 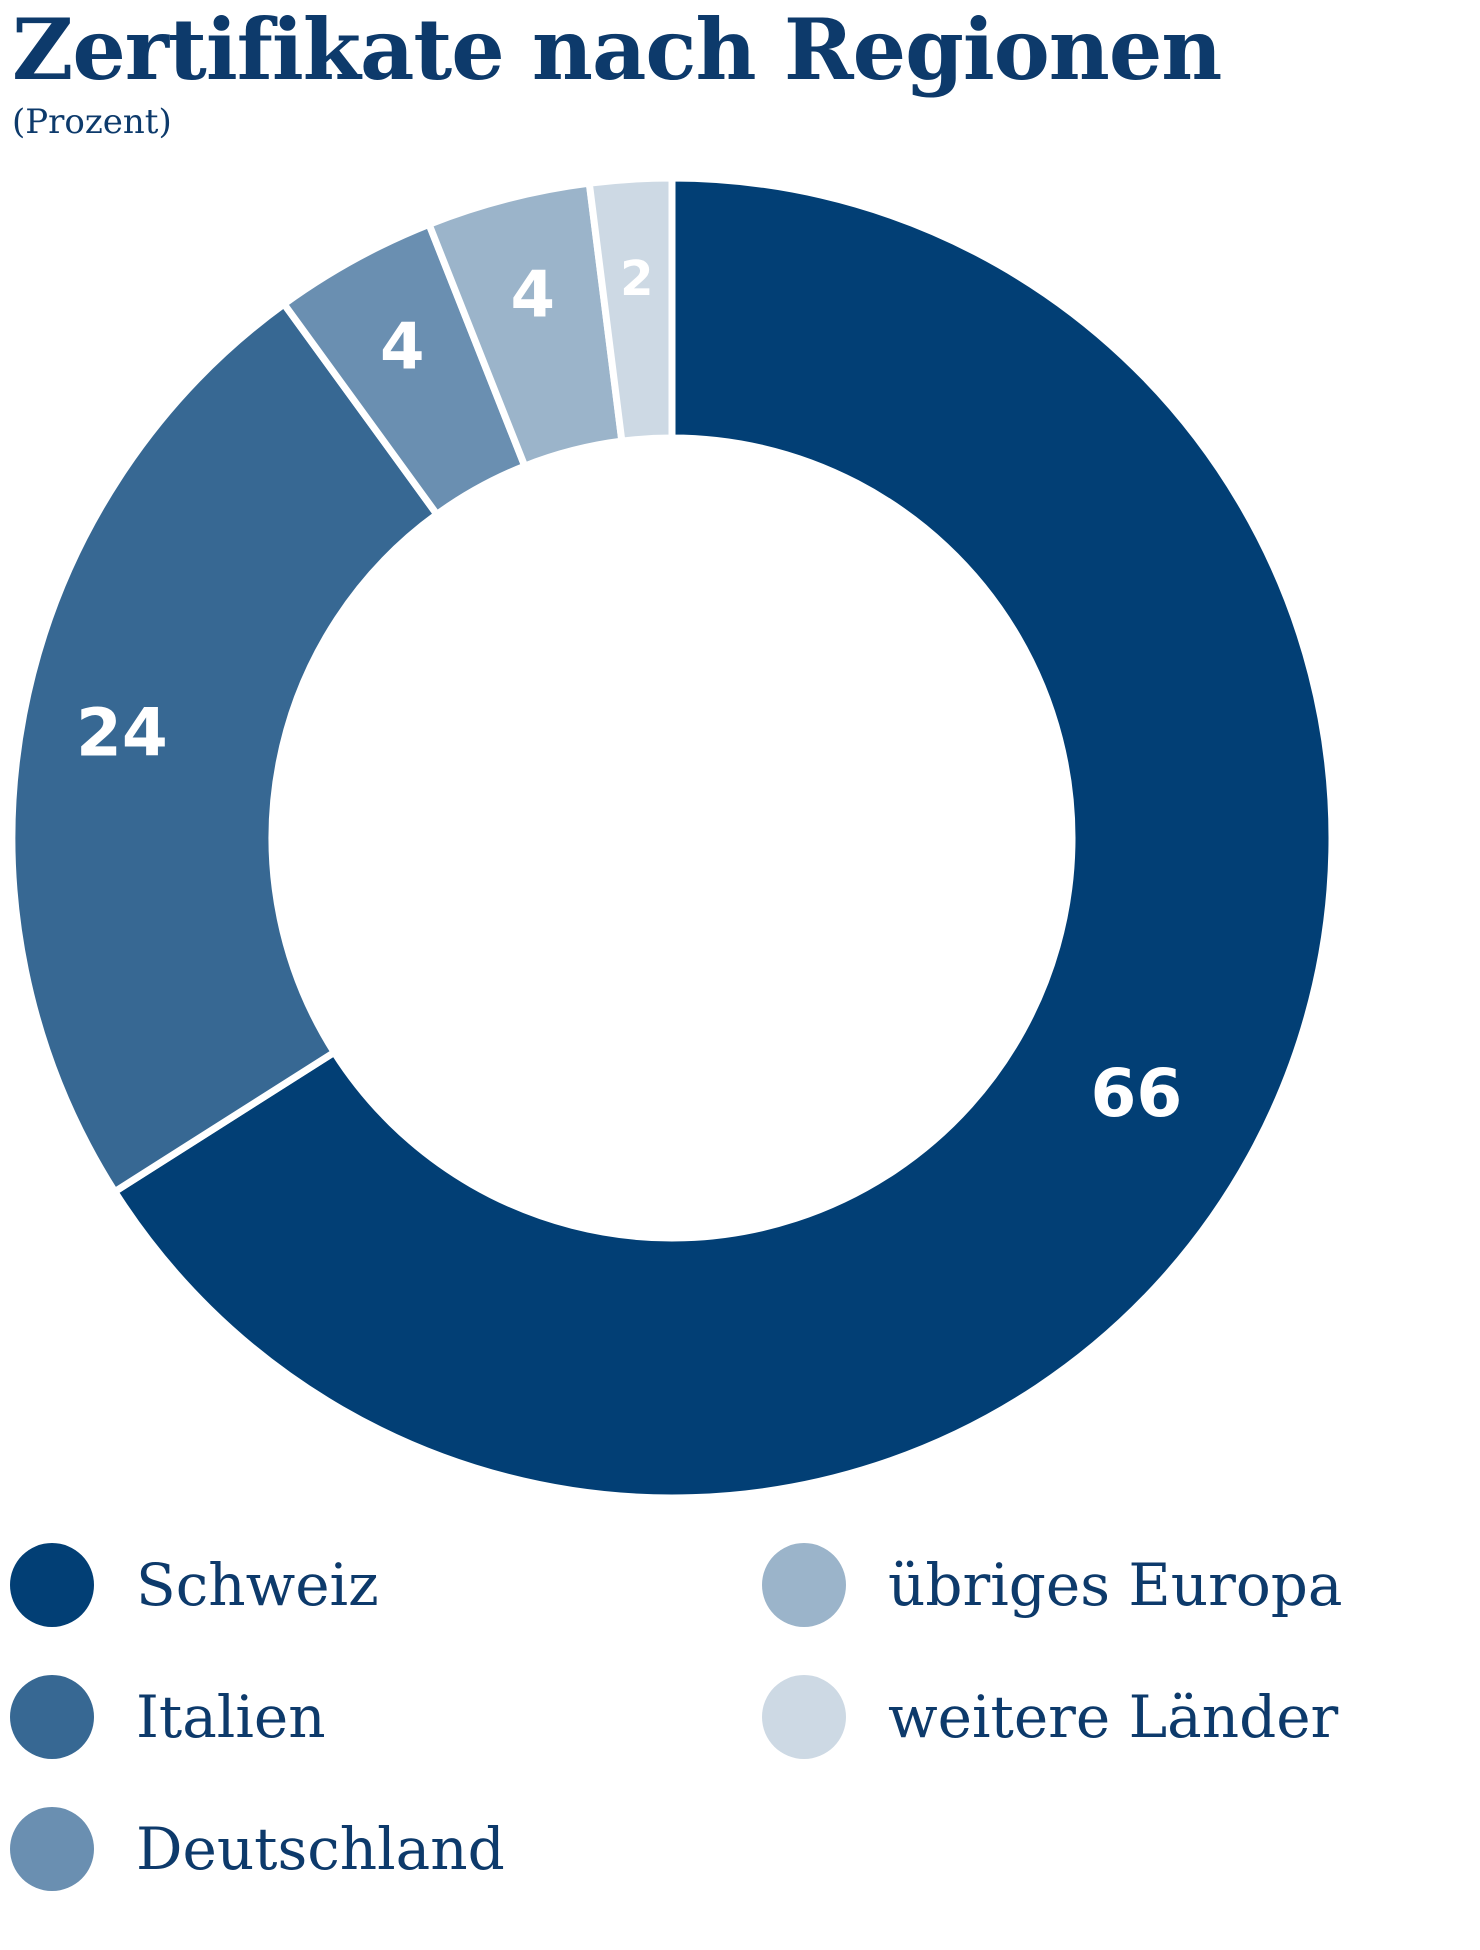 I want to click on legend-label: übriges Europa, so click(x=1115, y=1585).